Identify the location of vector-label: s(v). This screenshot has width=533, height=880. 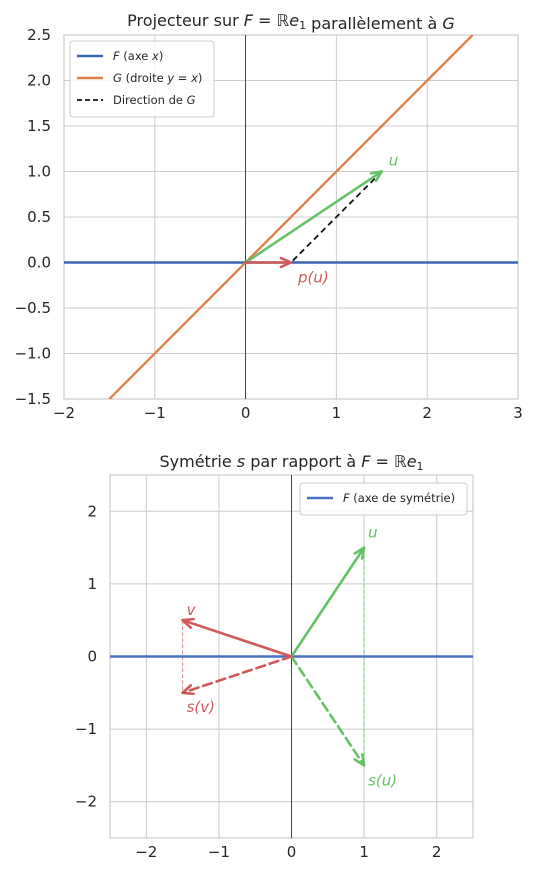
(201, 707).